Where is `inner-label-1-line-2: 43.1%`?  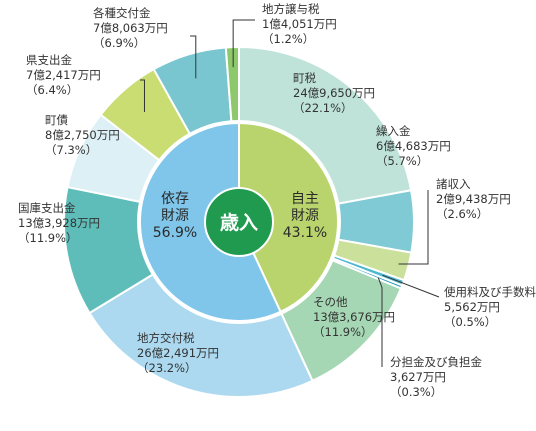
inner-label-1-line-2: 43.1% is located at coordinates (305, 233).